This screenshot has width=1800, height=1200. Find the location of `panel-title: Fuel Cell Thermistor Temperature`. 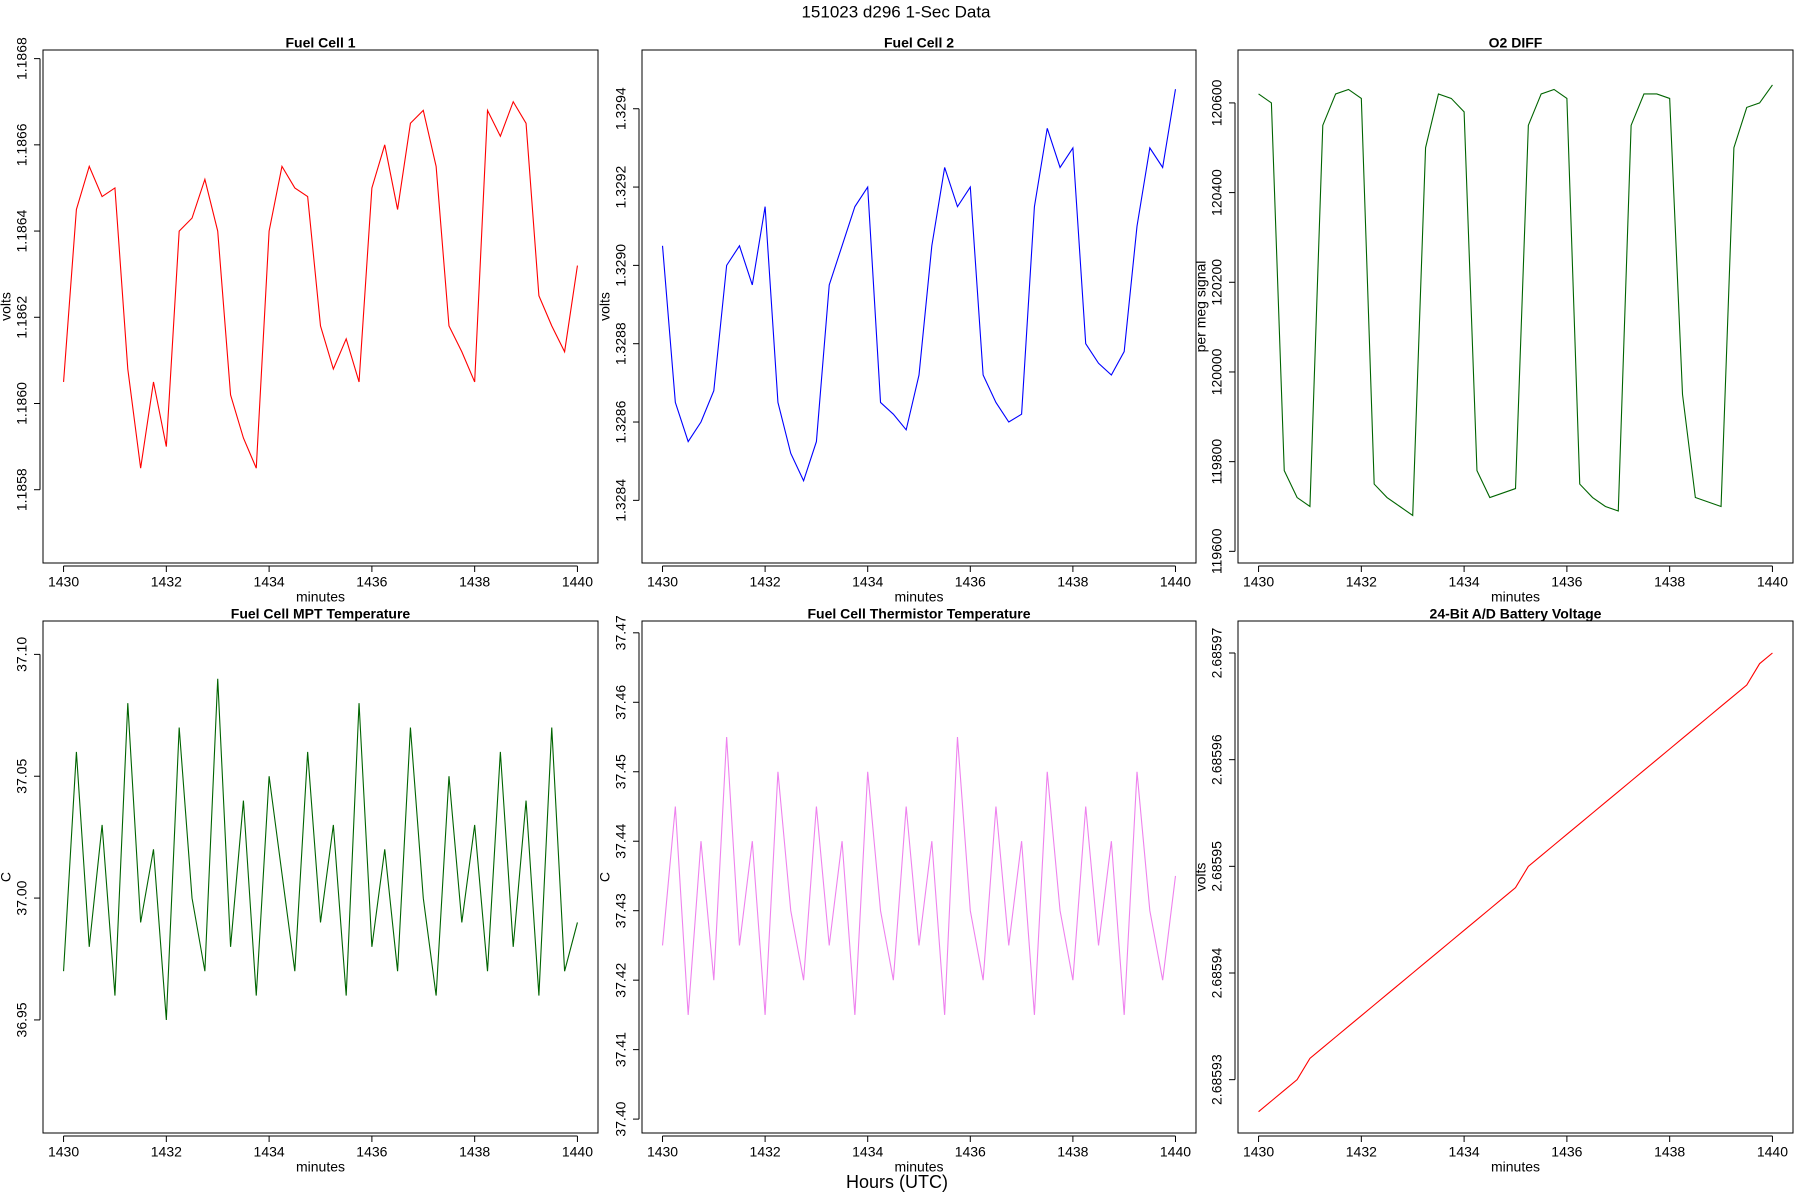

panel-title: Fuel Cell Thermistor Temperature is located at coordinates (918, 614).